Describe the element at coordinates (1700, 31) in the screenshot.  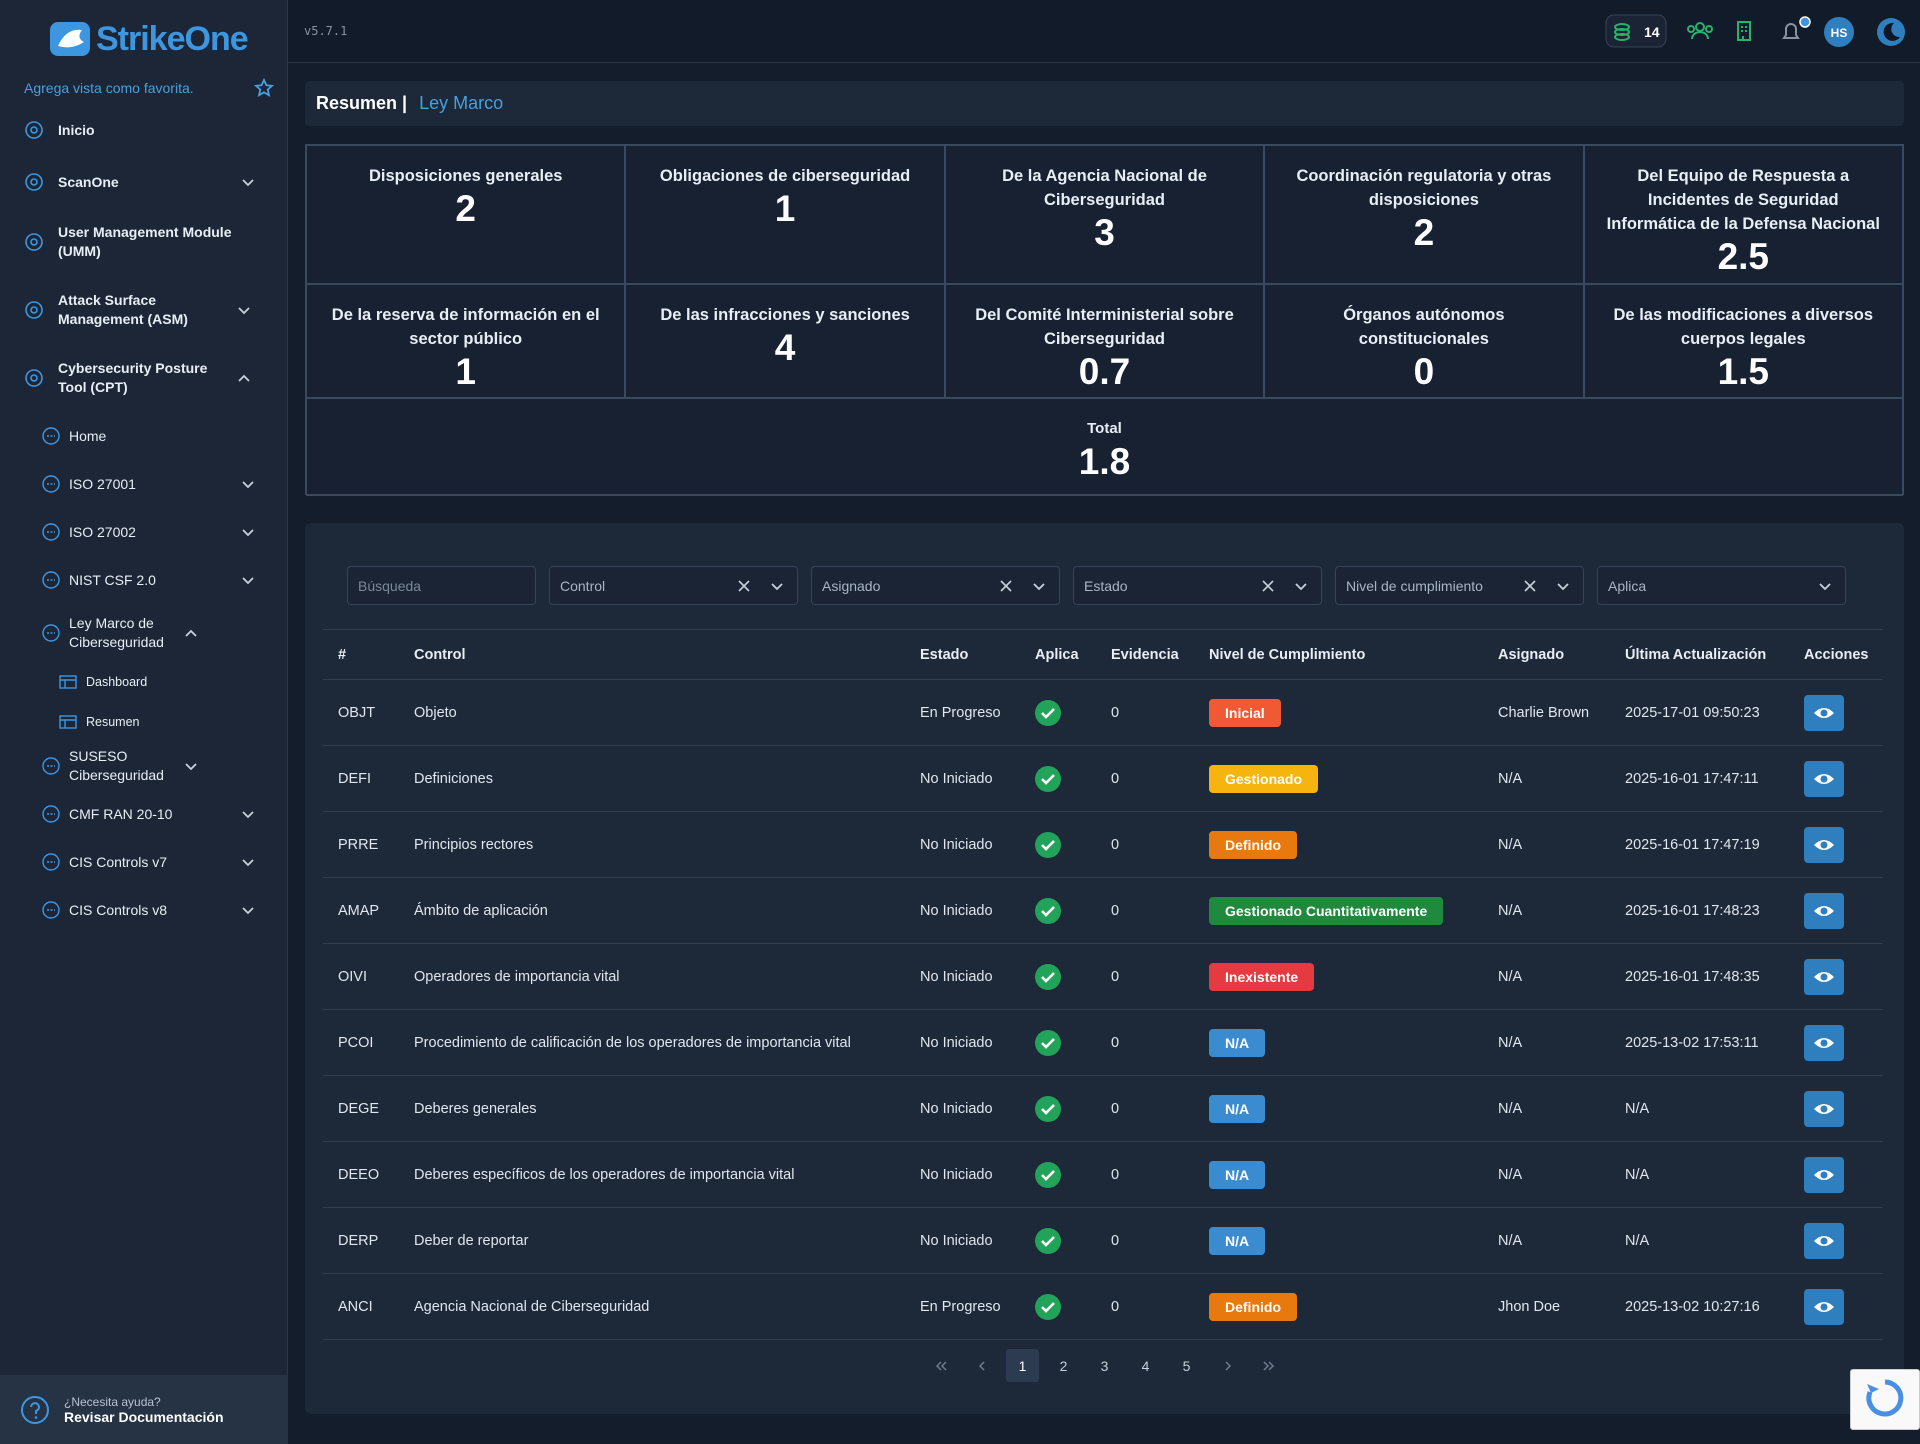
I see `team-icon` at that location.